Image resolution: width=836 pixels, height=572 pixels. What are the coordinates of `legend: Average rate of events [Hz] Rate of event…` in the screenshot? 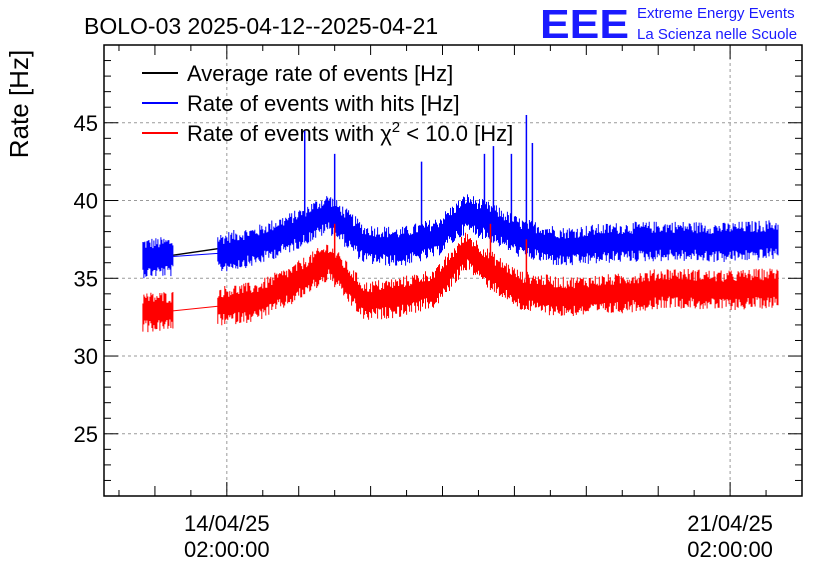 It's located at (327, 103).